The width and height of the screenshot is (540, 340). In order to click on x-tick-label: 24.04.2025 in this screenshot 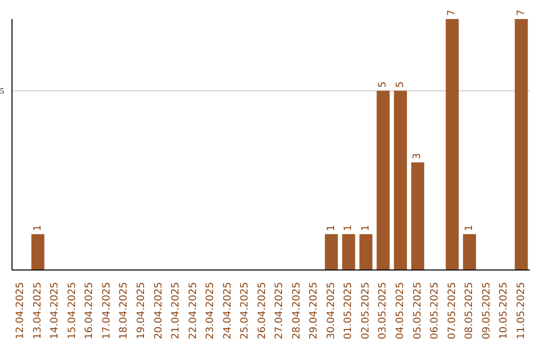, I will do `click(228, 311)`.